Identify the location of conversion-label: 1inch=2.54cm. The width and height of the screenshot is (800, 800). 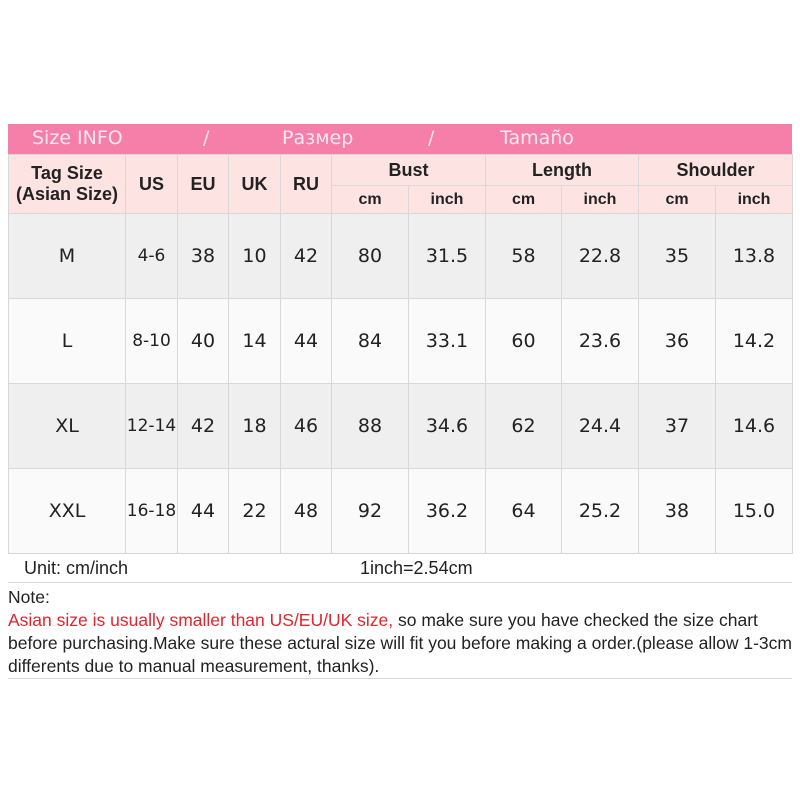
(416, 568).